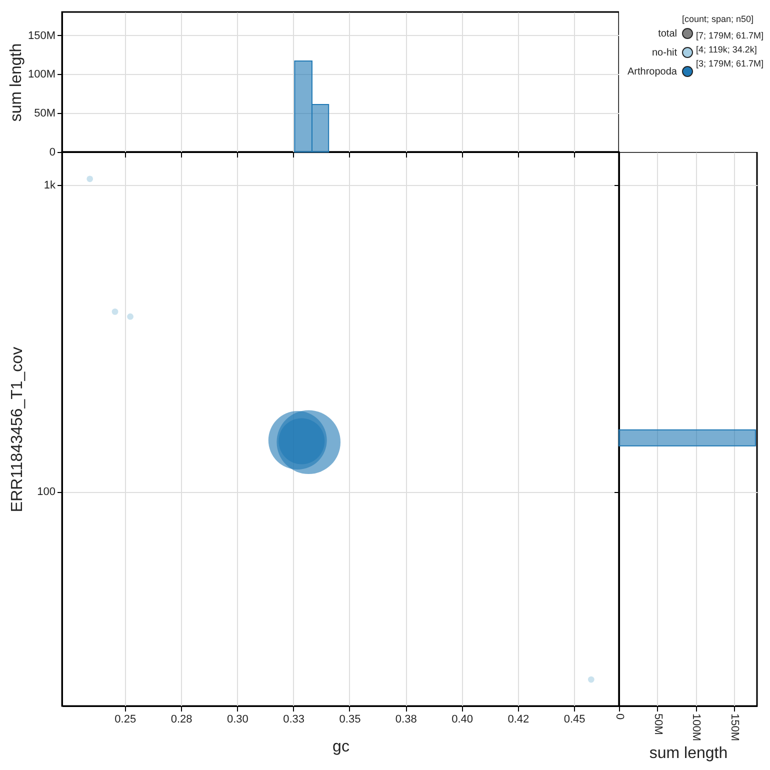 Image resolution: width=770 pixels, height=770 pixels. Describe the element at coordinates (696, 728) in the screenshot. I see `x-tick-label: 100M` at that location.